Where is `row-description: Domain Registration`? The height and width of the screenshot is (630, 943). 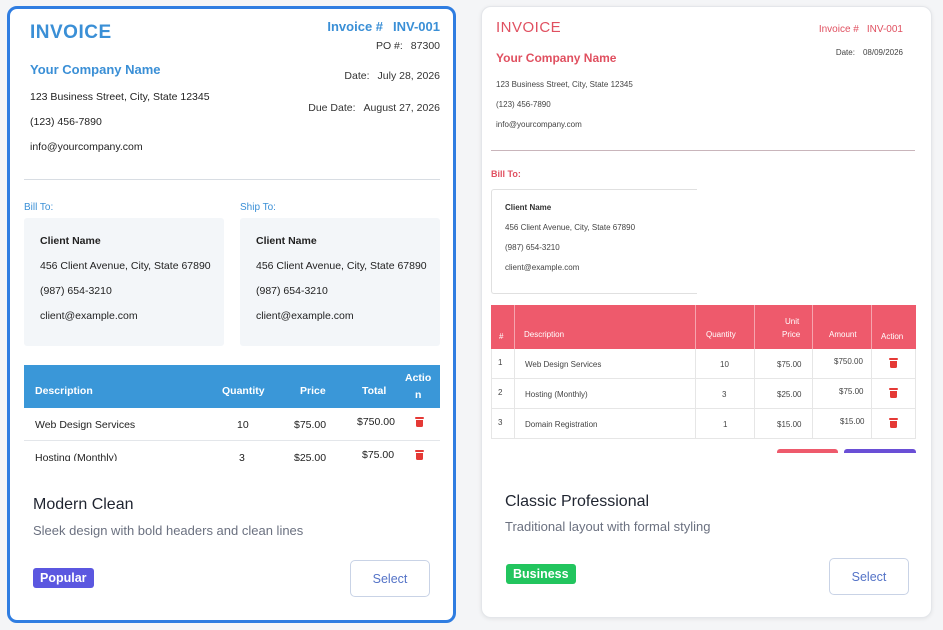
row-description: Domain Registration is located at coordinates (561, 424).